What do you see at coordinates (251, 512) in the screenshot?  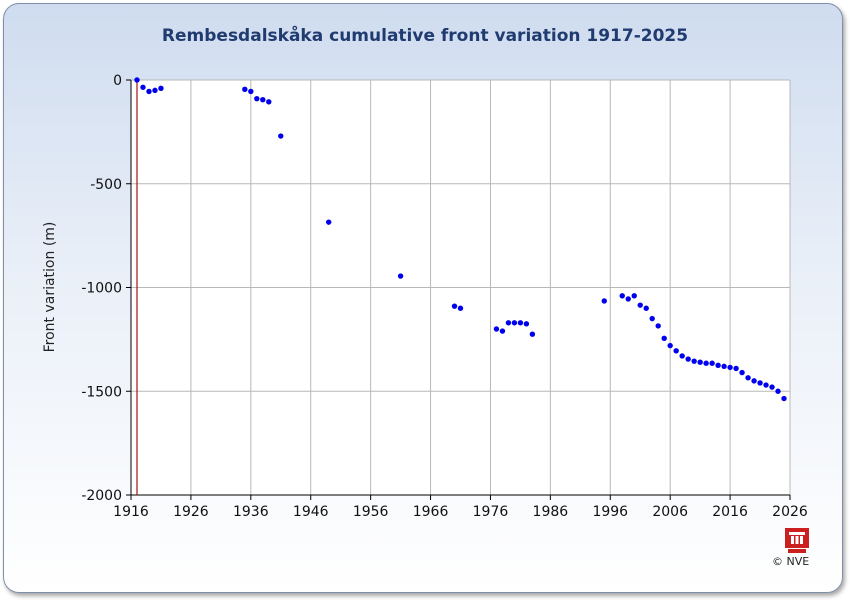 I see `x-tick-label: 1936` at bounding box center [251, 512].